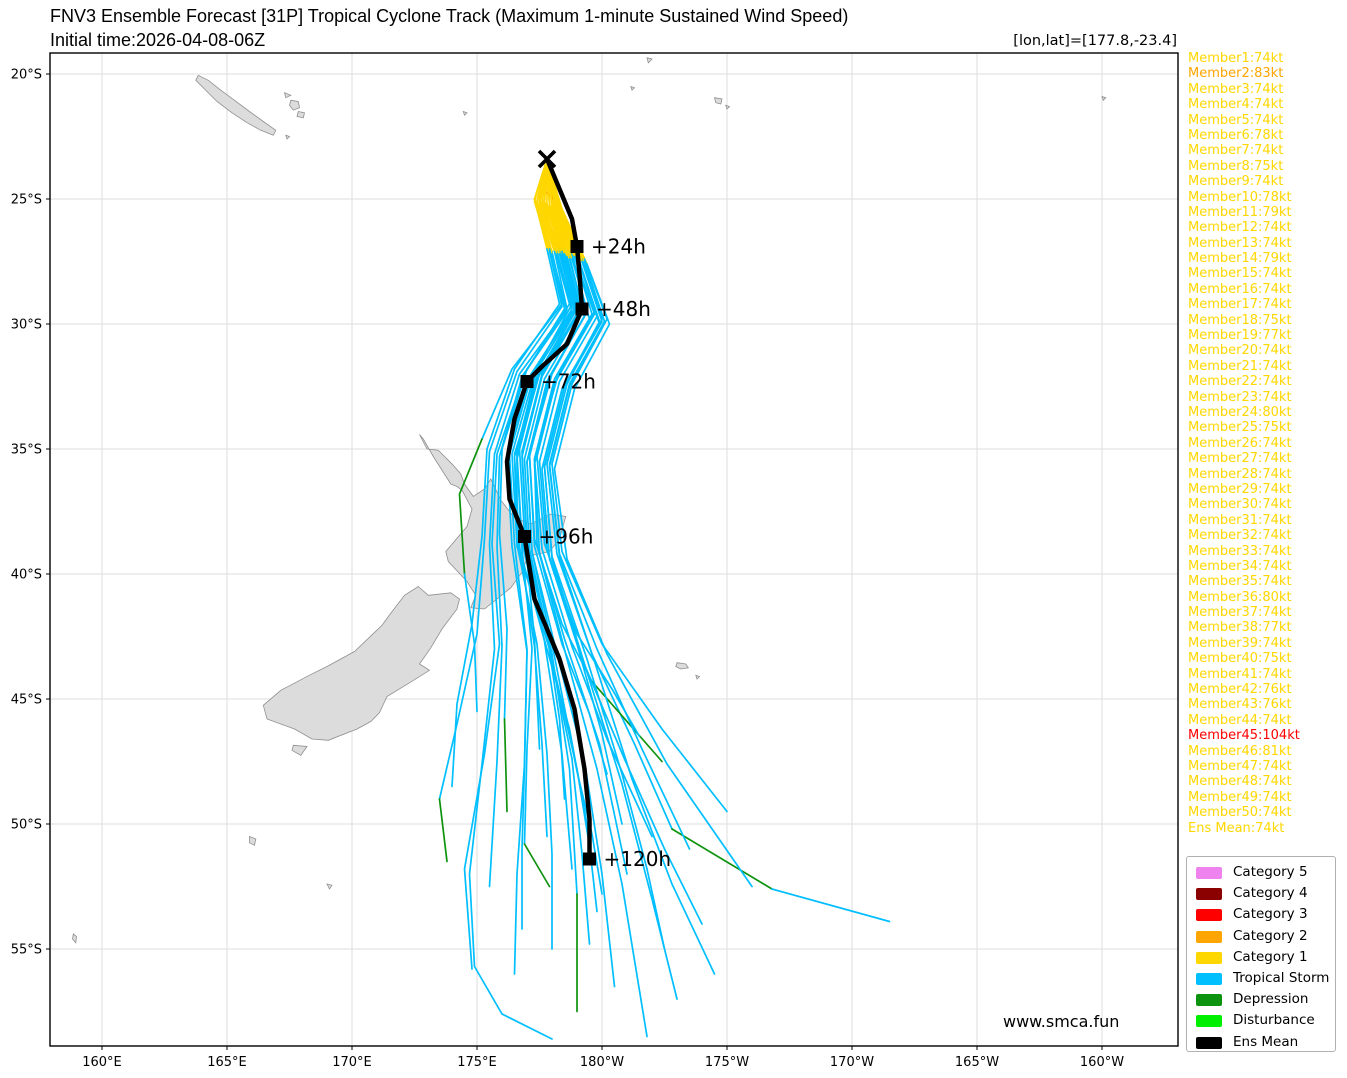  Describe the element at coordinates (1240, 520) in the screenshot. I see `member-wind-entry: Member31:74kt` at that location.